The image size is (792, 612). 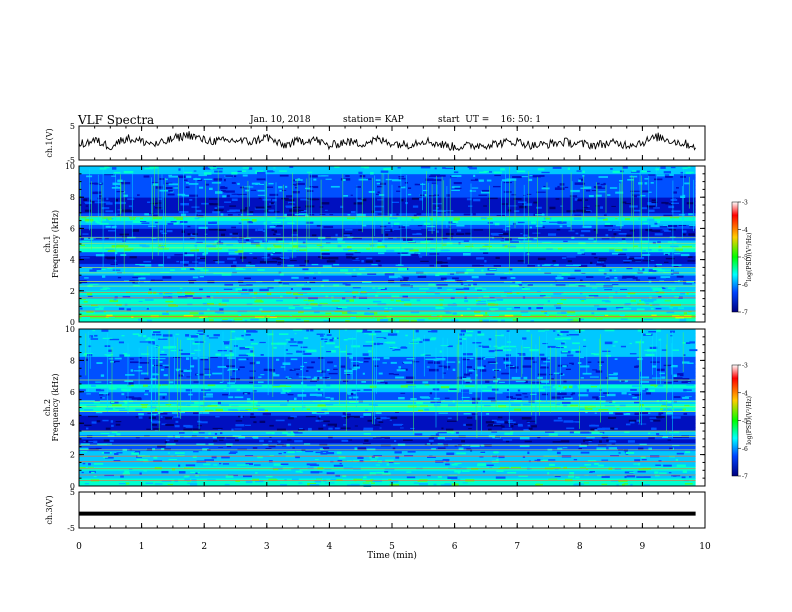 I want to click on y-tick-label: 2, so click(x=72, y=291).